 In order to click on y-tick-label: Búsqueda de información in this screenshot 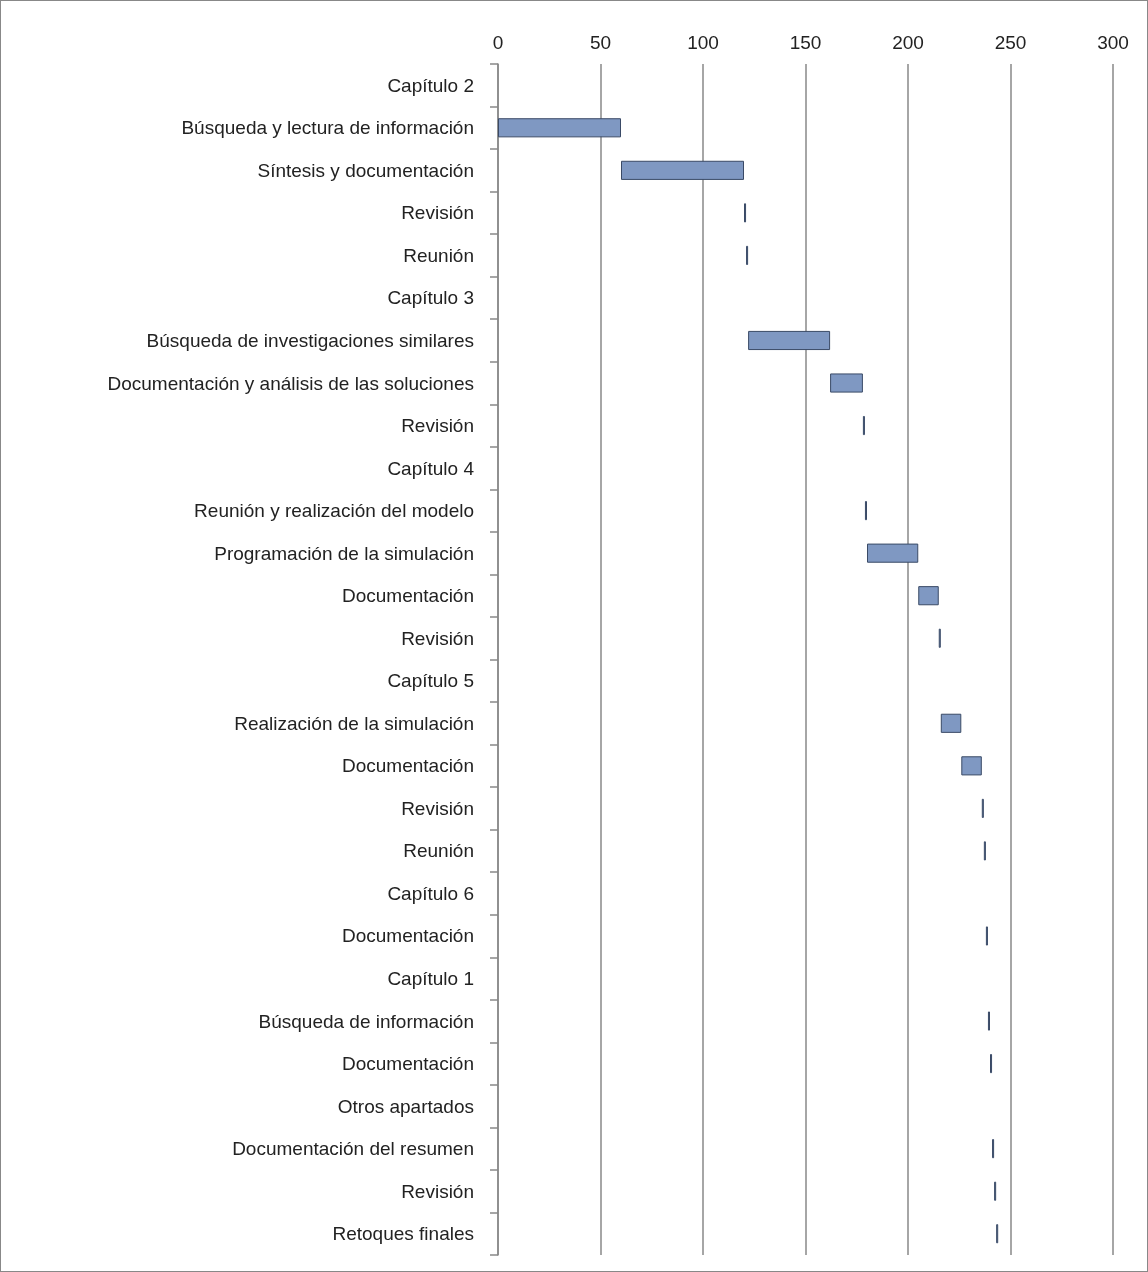, I will do `click(366, 1021)`.